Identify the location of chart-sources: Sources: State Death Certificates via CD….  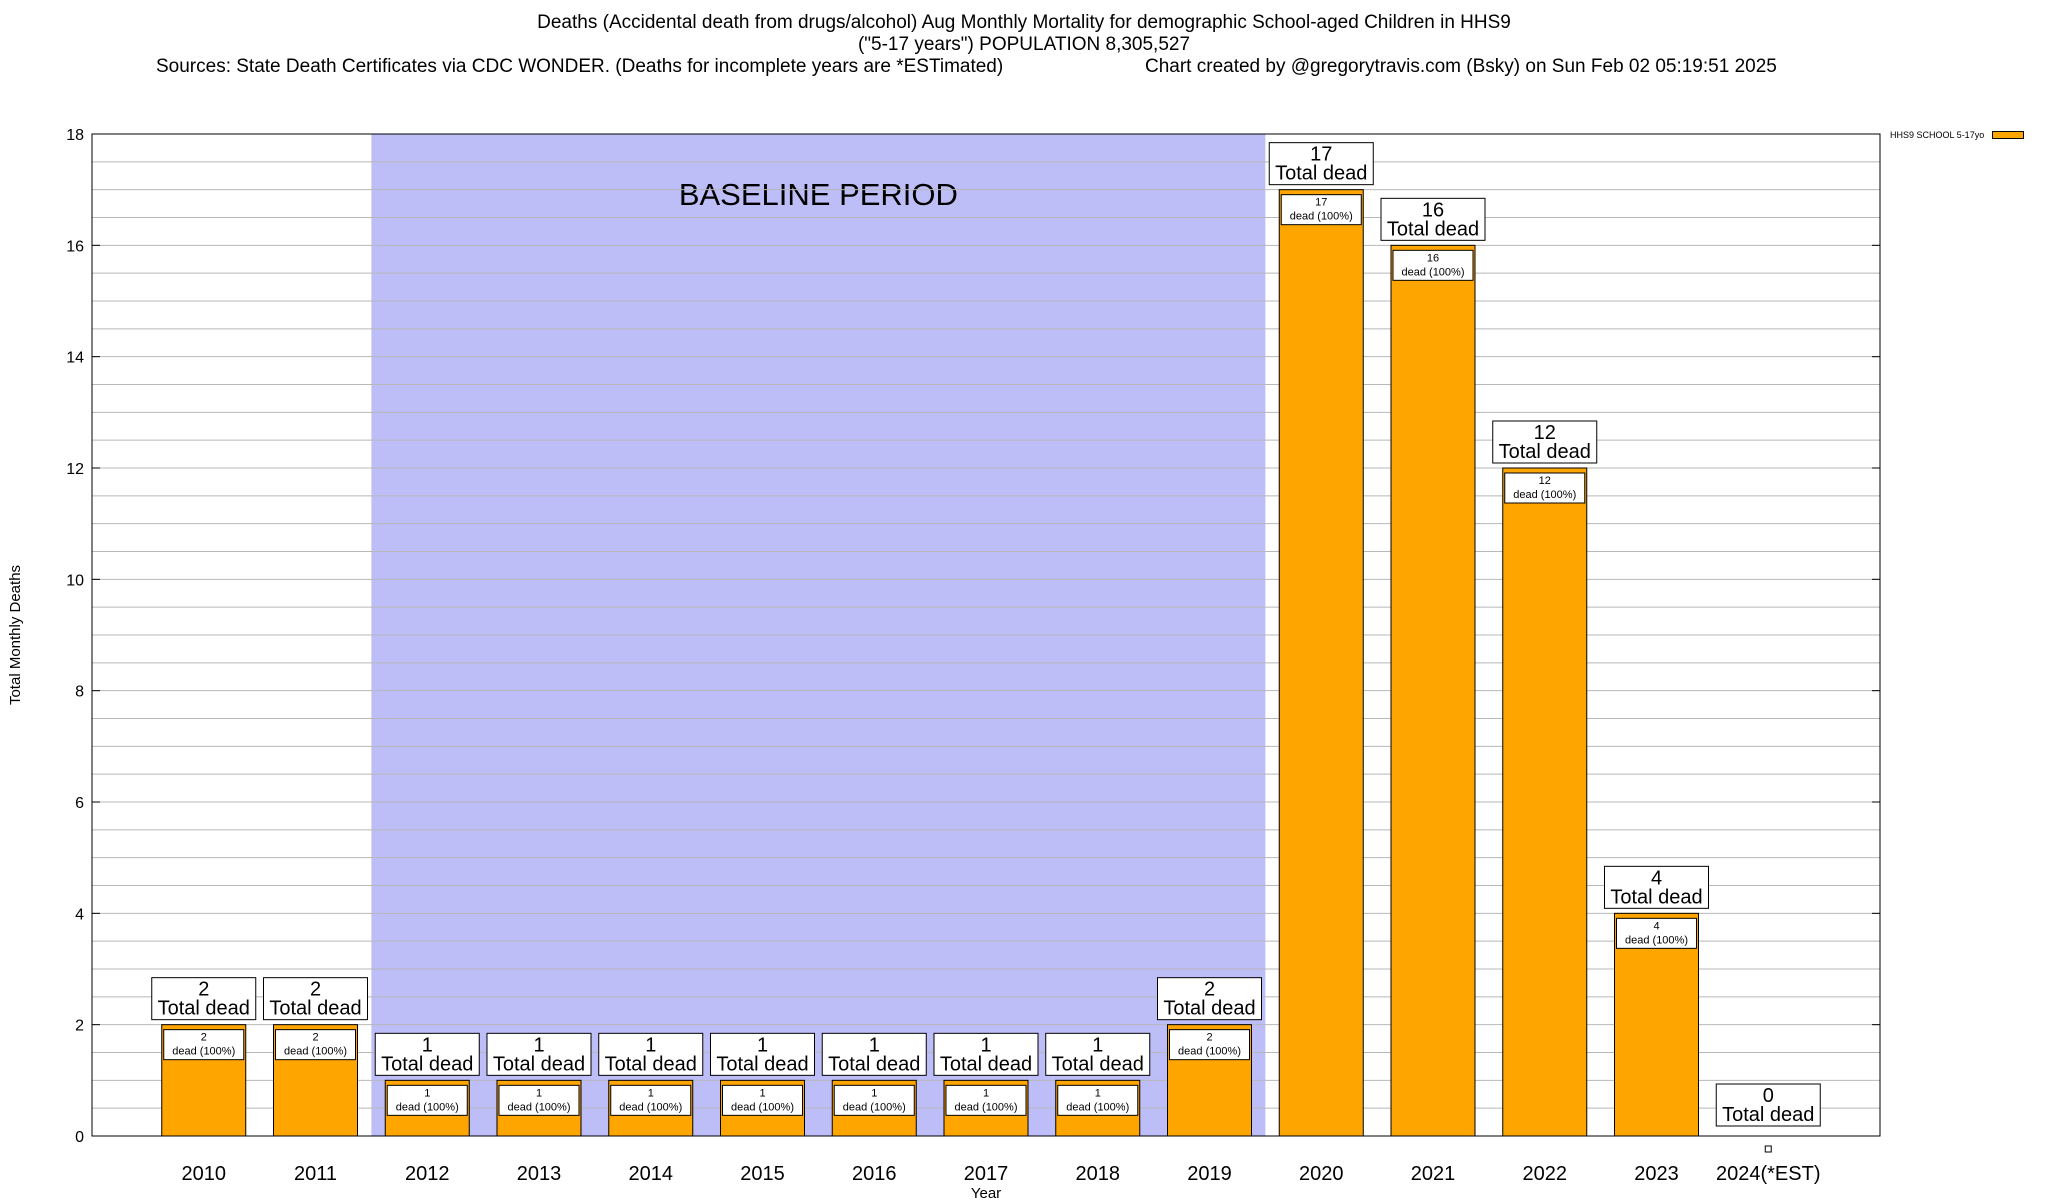
(580, 66).